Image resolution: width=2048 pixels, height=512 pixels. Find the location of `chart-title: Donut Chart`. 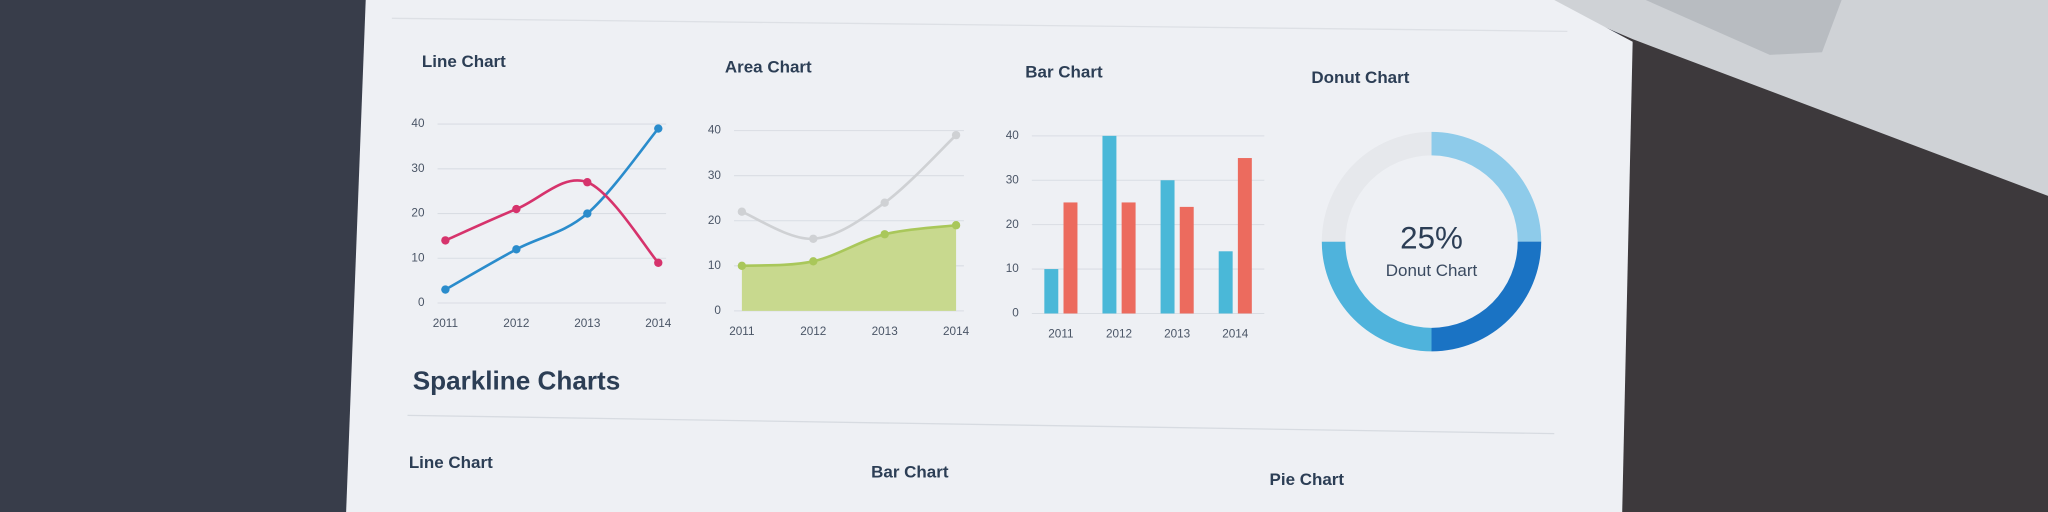

chart-title: Donut Chart is located at coordinates (1360, 77).